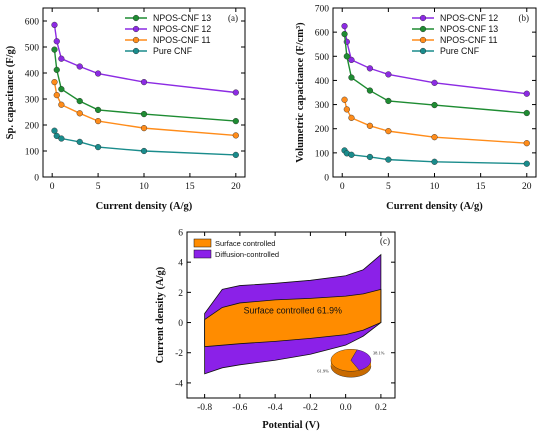 This screenshot has width=553, height=435. Describe the element at coordinates (435, 187) in the screenshot. I see `x-tick-label: 10` at that location.